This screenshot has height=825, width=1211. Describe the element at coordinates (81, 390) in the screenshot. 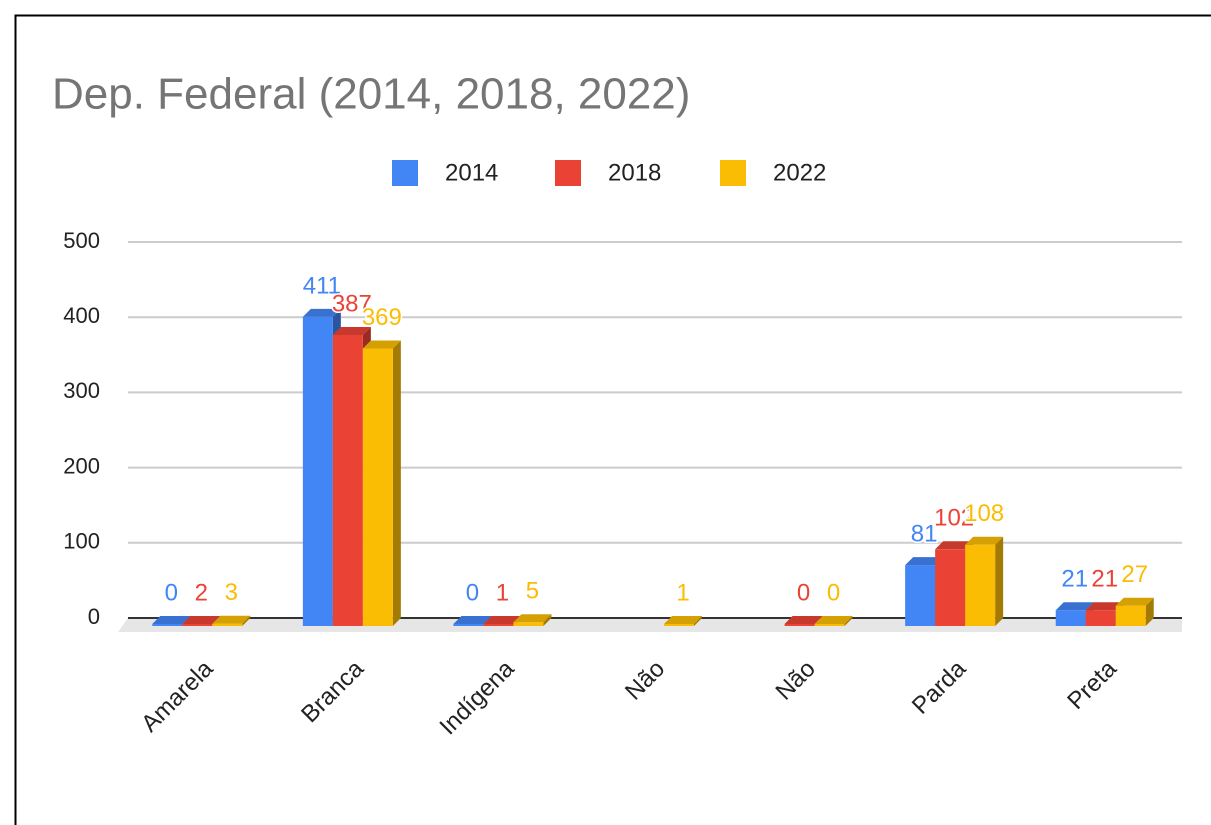

I see `y-tick-label: 300` at that location.